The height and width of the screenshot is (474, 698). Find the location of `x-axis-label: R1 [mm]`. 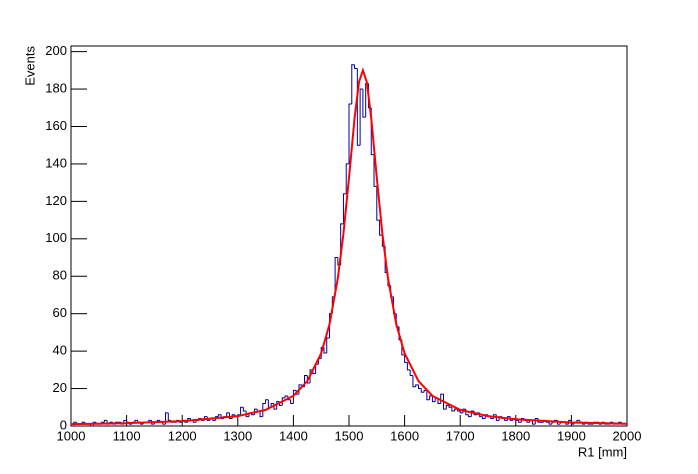

x-axis-label: R1 [mm] is located at coordinates (602, 451).